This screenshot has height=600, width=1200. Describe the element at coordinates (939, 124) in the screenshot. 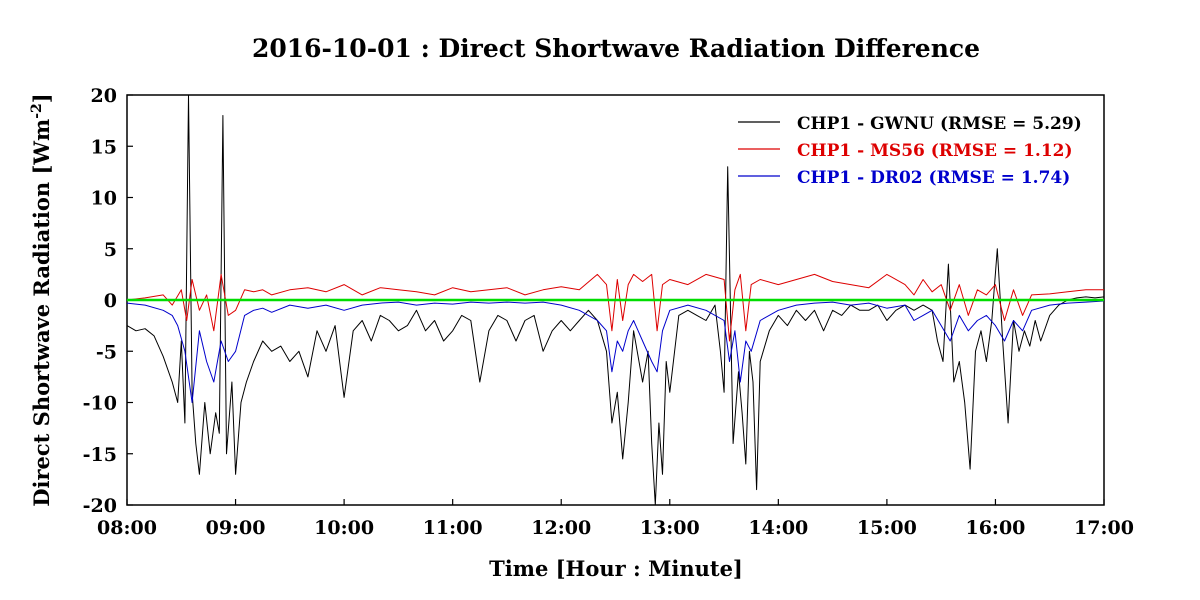

I see `legend-label-0: CHP1 - GWNU (RMSE = 5.29)` at that location.